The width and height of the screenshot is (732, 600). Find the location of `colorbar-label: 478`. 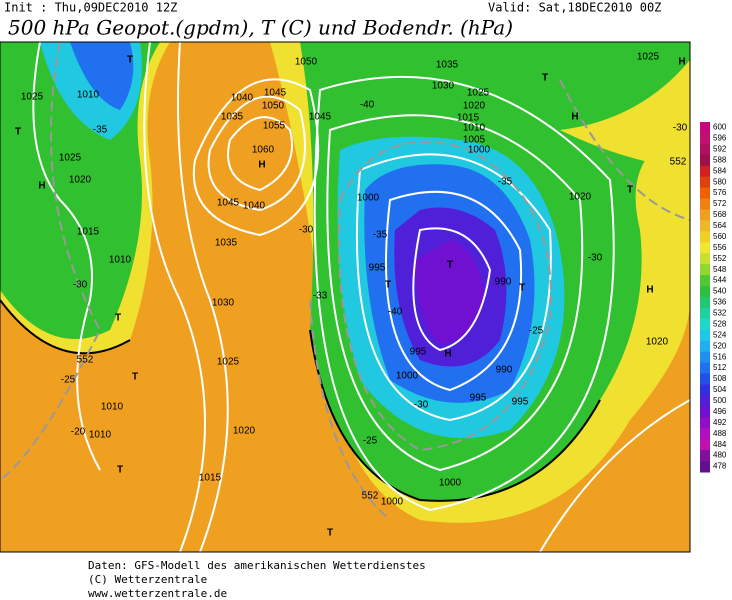

colorbar-label: 478 is located at coordinates (720, 466).